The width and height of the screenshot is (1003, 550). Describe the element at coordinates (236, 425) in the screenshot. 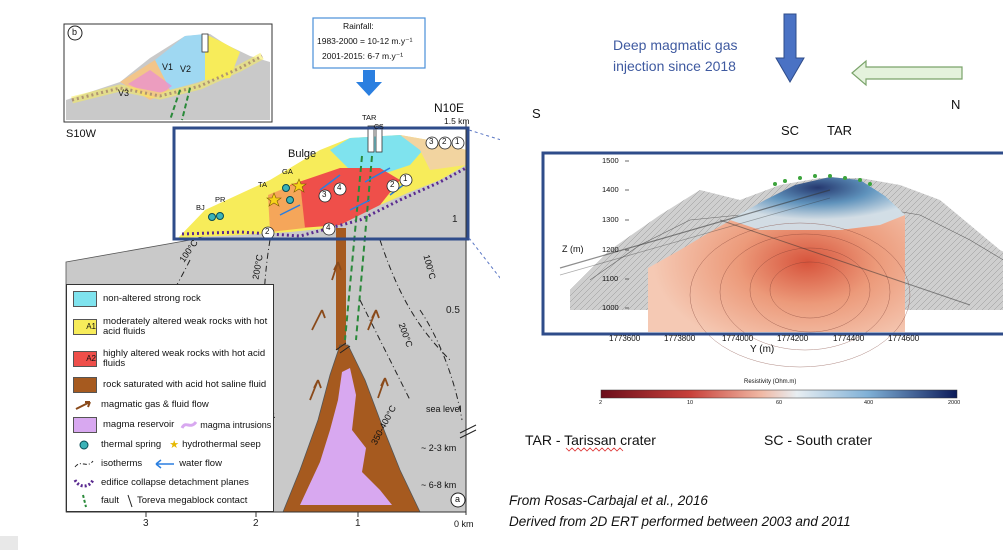

I see `legend-label: magma intrusions` at that location.